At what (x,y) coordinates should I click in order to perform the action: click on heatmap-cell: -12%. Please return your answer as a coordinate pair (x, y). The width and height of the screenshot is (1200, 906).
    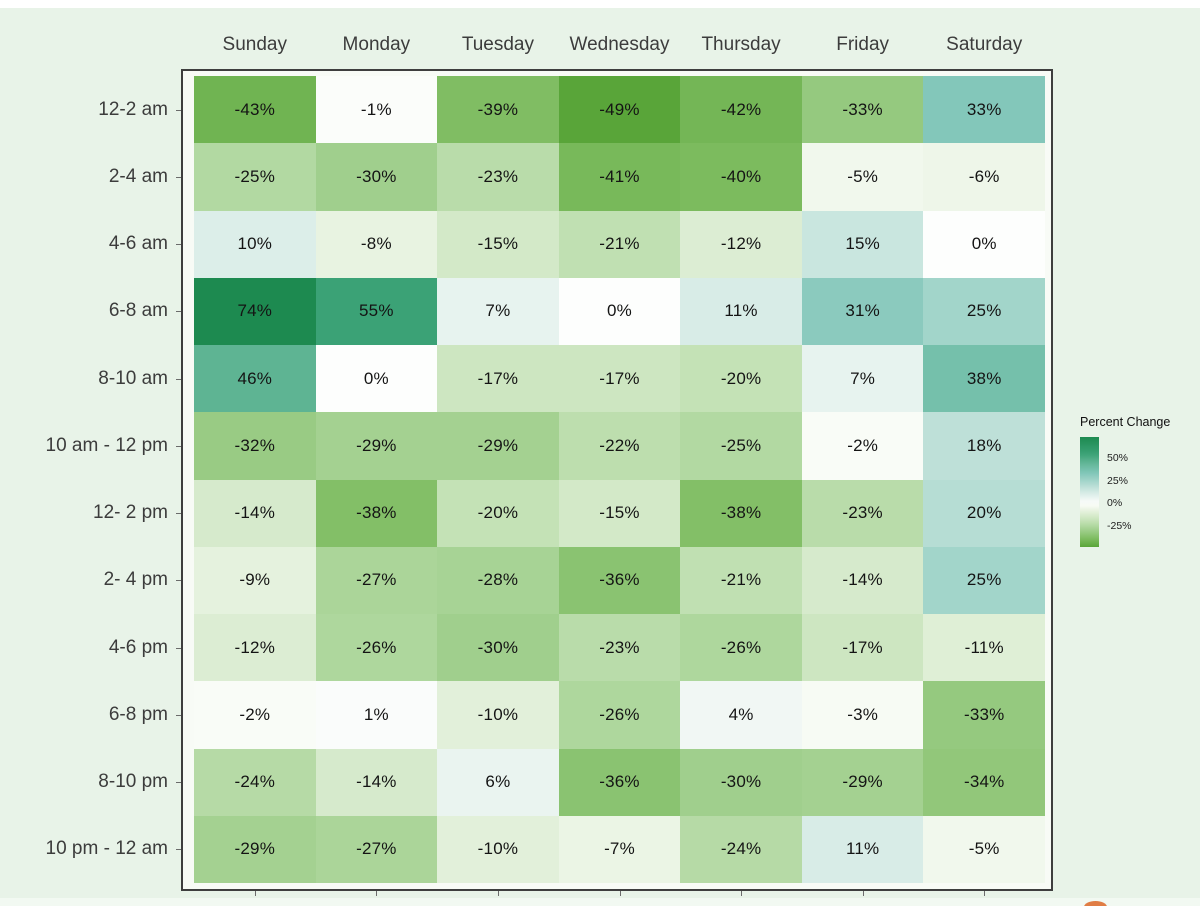
    Looking at the image, I should click on (741, 244).